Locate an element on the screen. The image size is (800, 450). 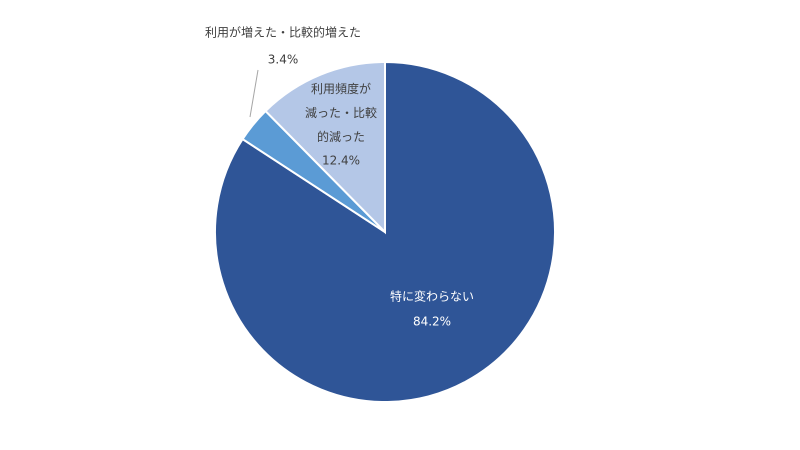
leader-line is located at coordinates (254, 93).